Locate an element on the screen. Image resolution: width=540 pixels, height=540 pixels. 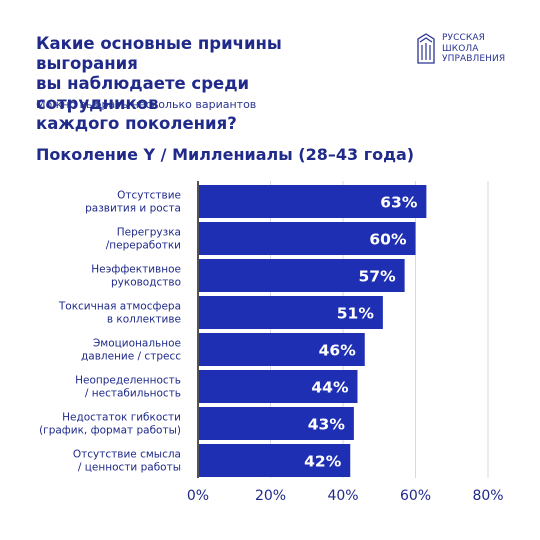
category-label: Неэффективное руководство is located at coordinates (136, 276).